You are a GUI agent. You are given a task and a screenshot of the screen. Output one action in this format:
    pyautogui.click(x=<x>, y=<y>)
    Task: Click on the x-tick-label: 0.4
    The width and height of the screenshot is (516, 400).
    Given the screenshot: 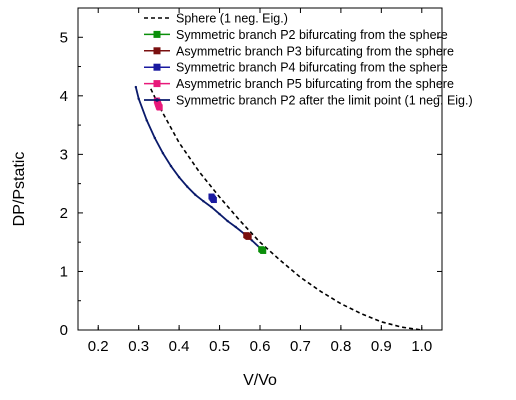 What is the action you would take?
    pyautogui.click(x=179, y=346)
    